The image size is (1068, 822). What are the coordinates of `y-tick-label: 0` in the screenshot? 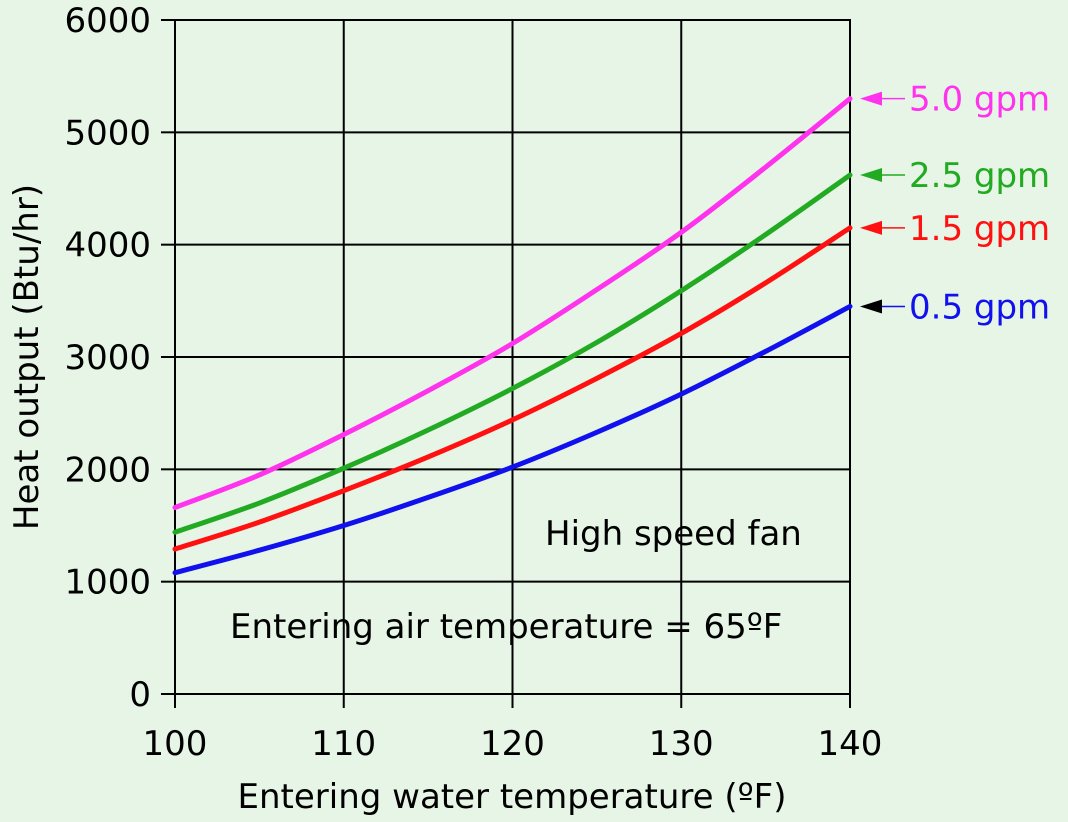 It's located at (140, 695).